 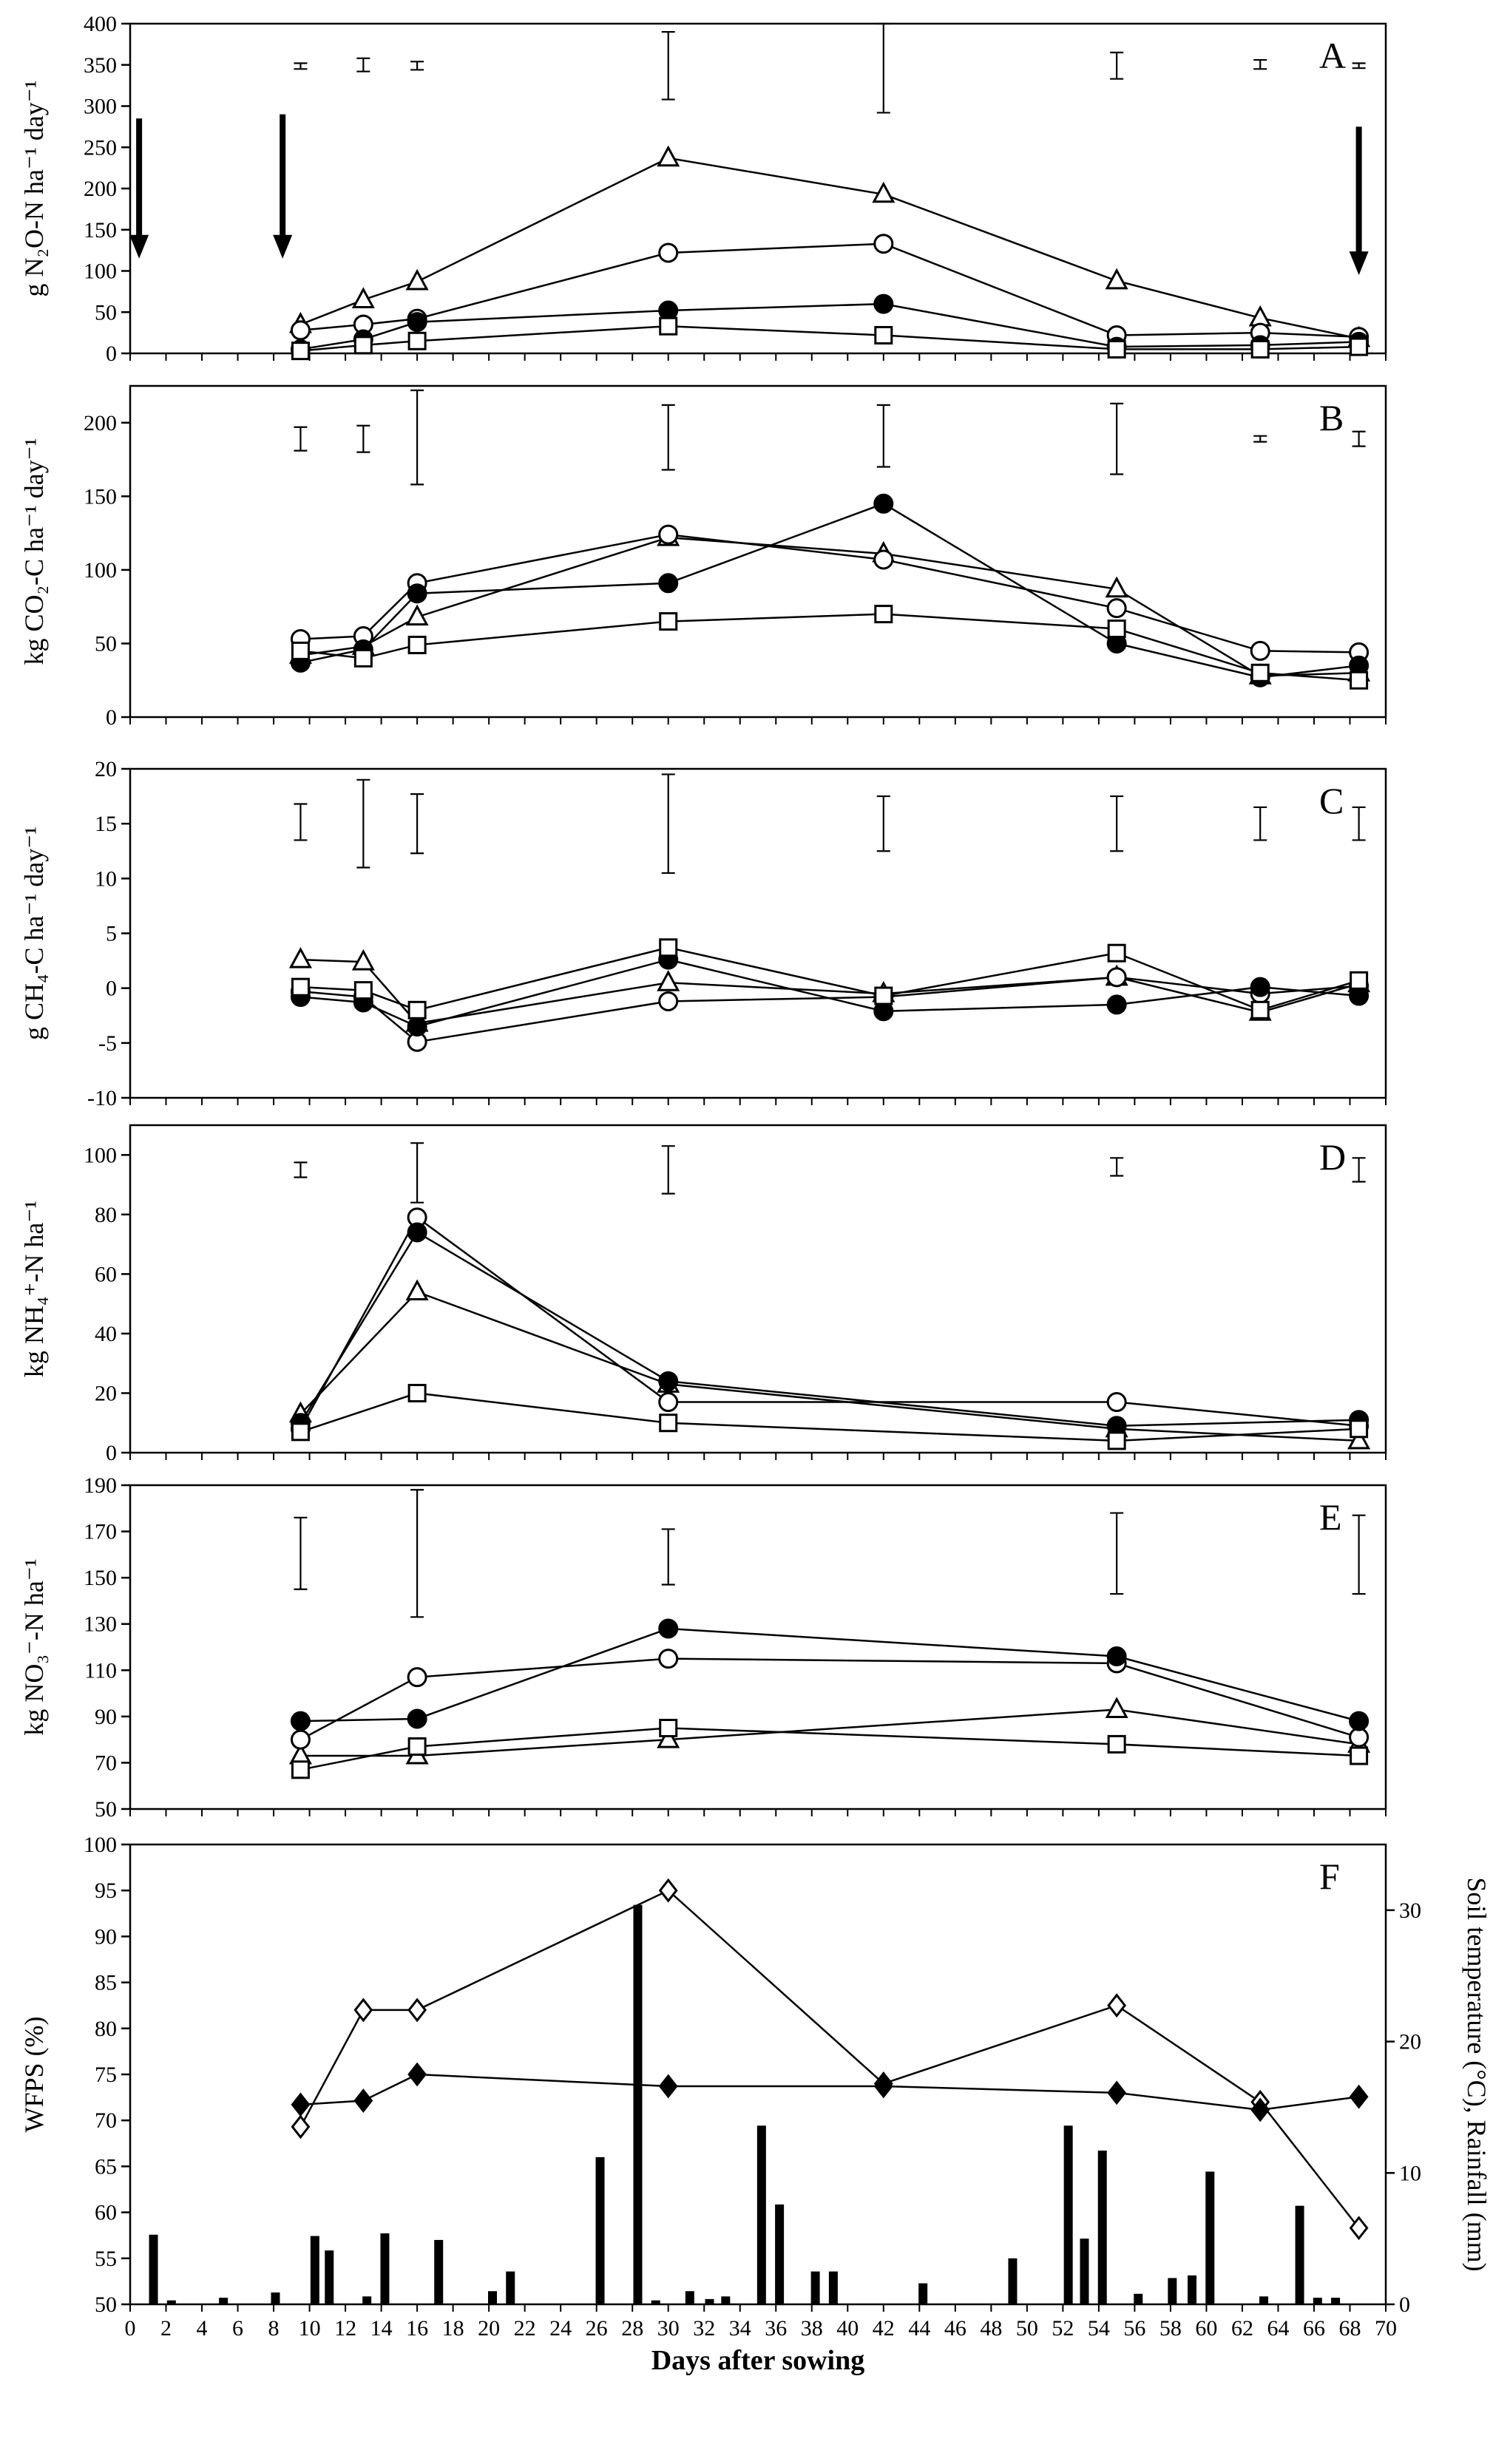 What do you see at coordinates (829, 978) in the screenshot?
I see `series-line-square` at bounding box center [829, 978].